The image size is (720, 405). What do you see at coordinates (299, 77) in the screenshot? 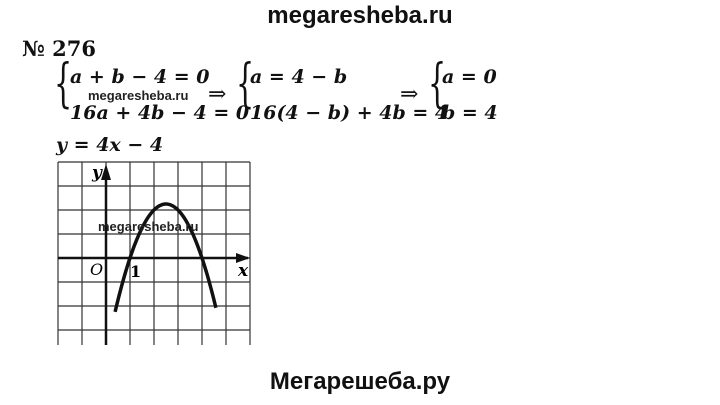
I see `system2-line1: a = 4 − b` at bounding box center [299, 77].